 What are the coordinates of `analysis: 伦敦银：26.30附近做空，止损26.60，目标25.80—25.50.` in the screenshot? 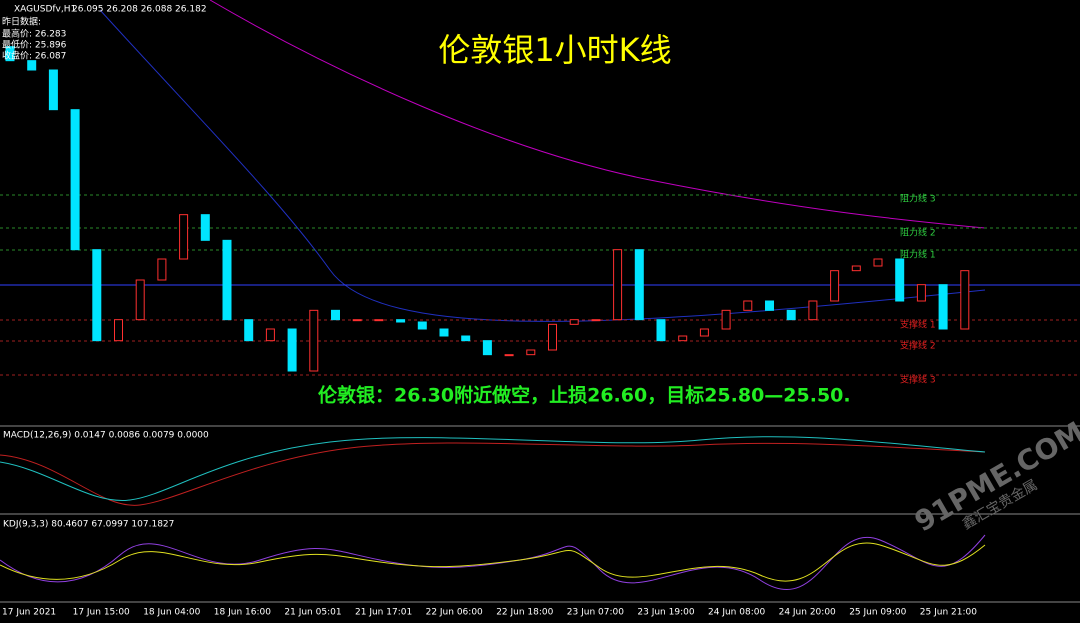 It's located at (584, 395).